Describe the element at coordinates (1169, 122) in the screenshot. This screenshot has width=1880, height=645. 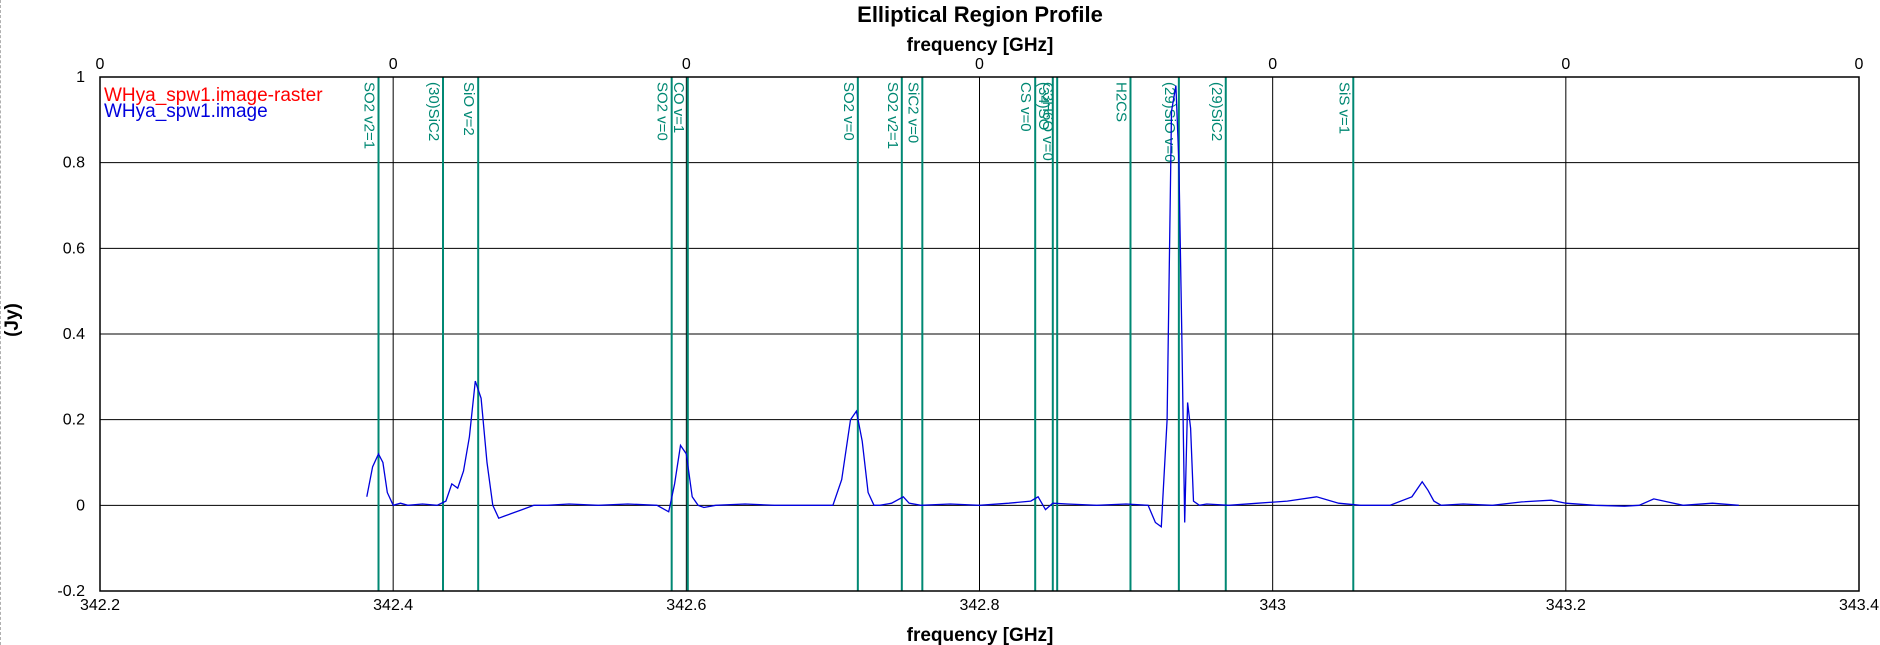
I see `spectral-line-label: (29)SiO v=0` at that location.